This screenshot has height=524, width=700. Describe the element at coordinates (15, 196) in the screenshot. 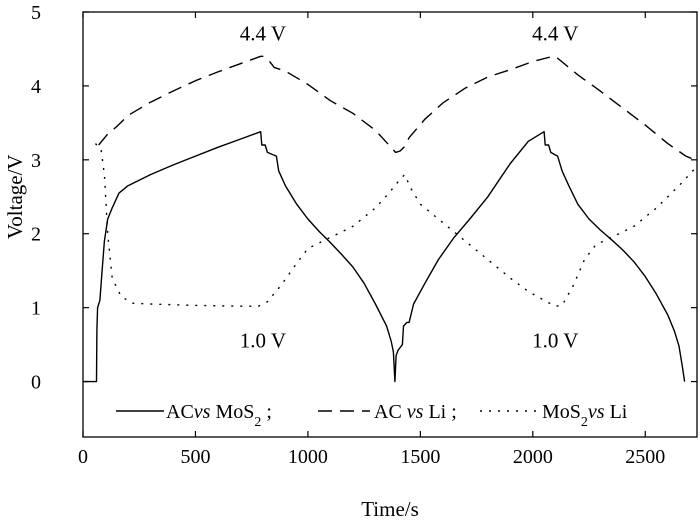

I see `y-axis-title: Voltage/V` at that location.